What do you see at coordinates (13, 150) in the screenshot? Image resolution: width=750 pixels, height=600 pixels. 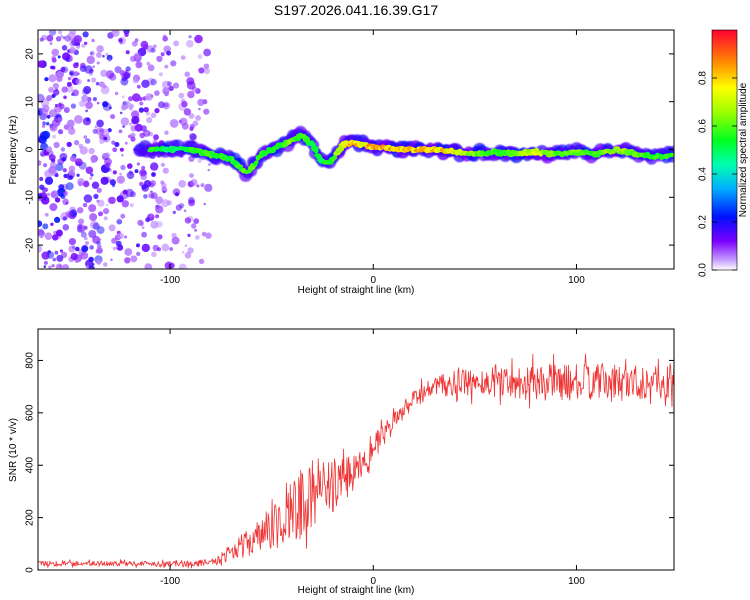 I see `spectrogram-ylabel: Frequency (Hz)` at bounding box center [13, 150].